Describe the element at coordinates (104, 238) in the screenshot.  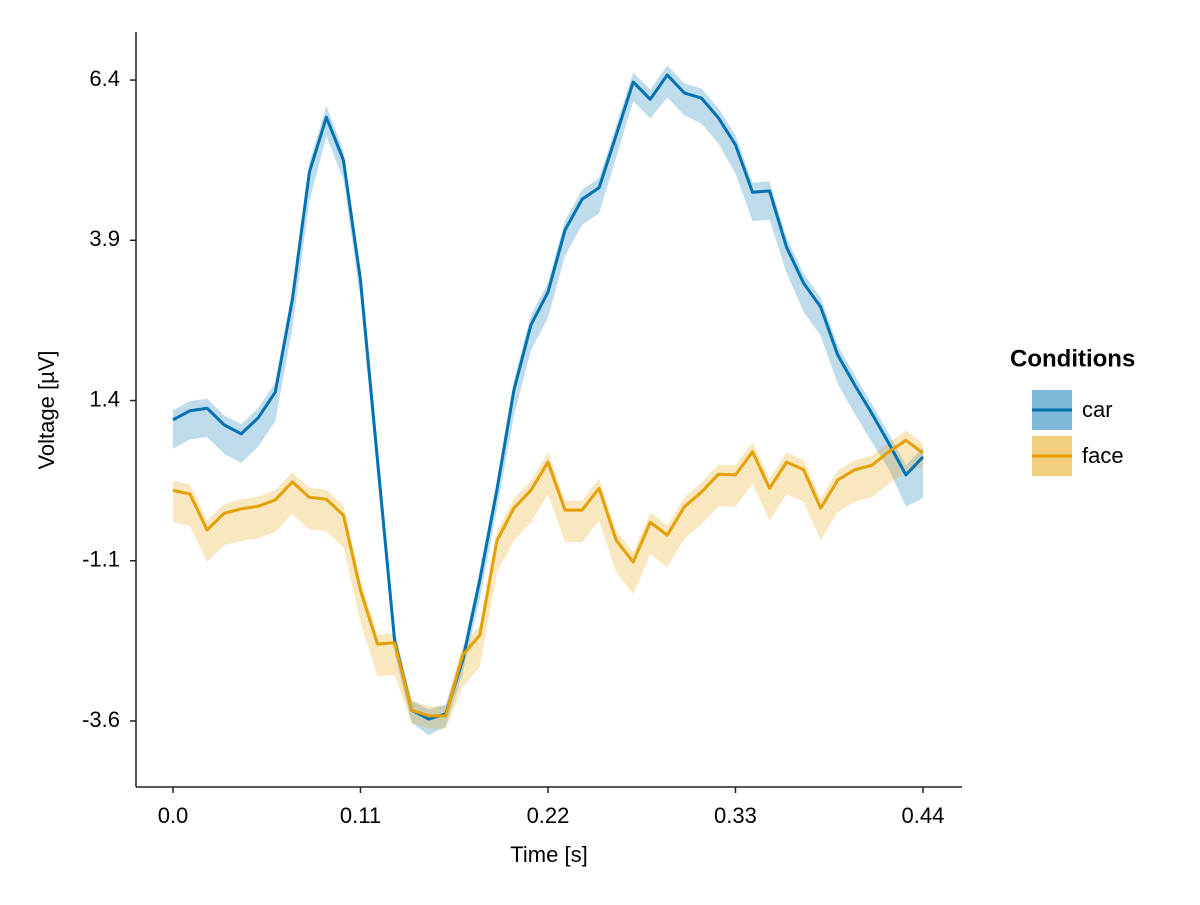
I see `y-tick-label: 3.9` at that location.